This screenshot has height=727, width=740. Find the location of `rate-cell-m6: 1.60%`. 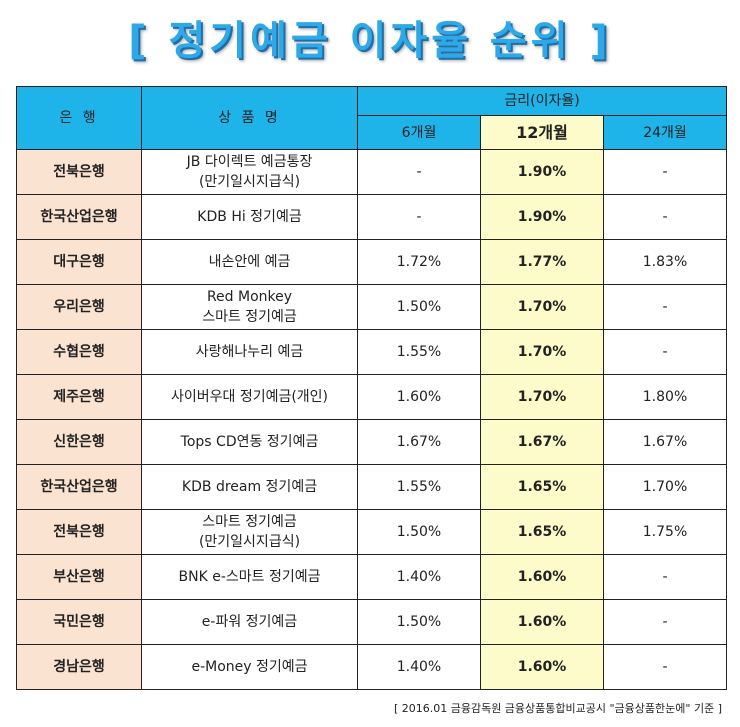

rate-cell-m6: 1.60% is located at coordinates (419, 397).